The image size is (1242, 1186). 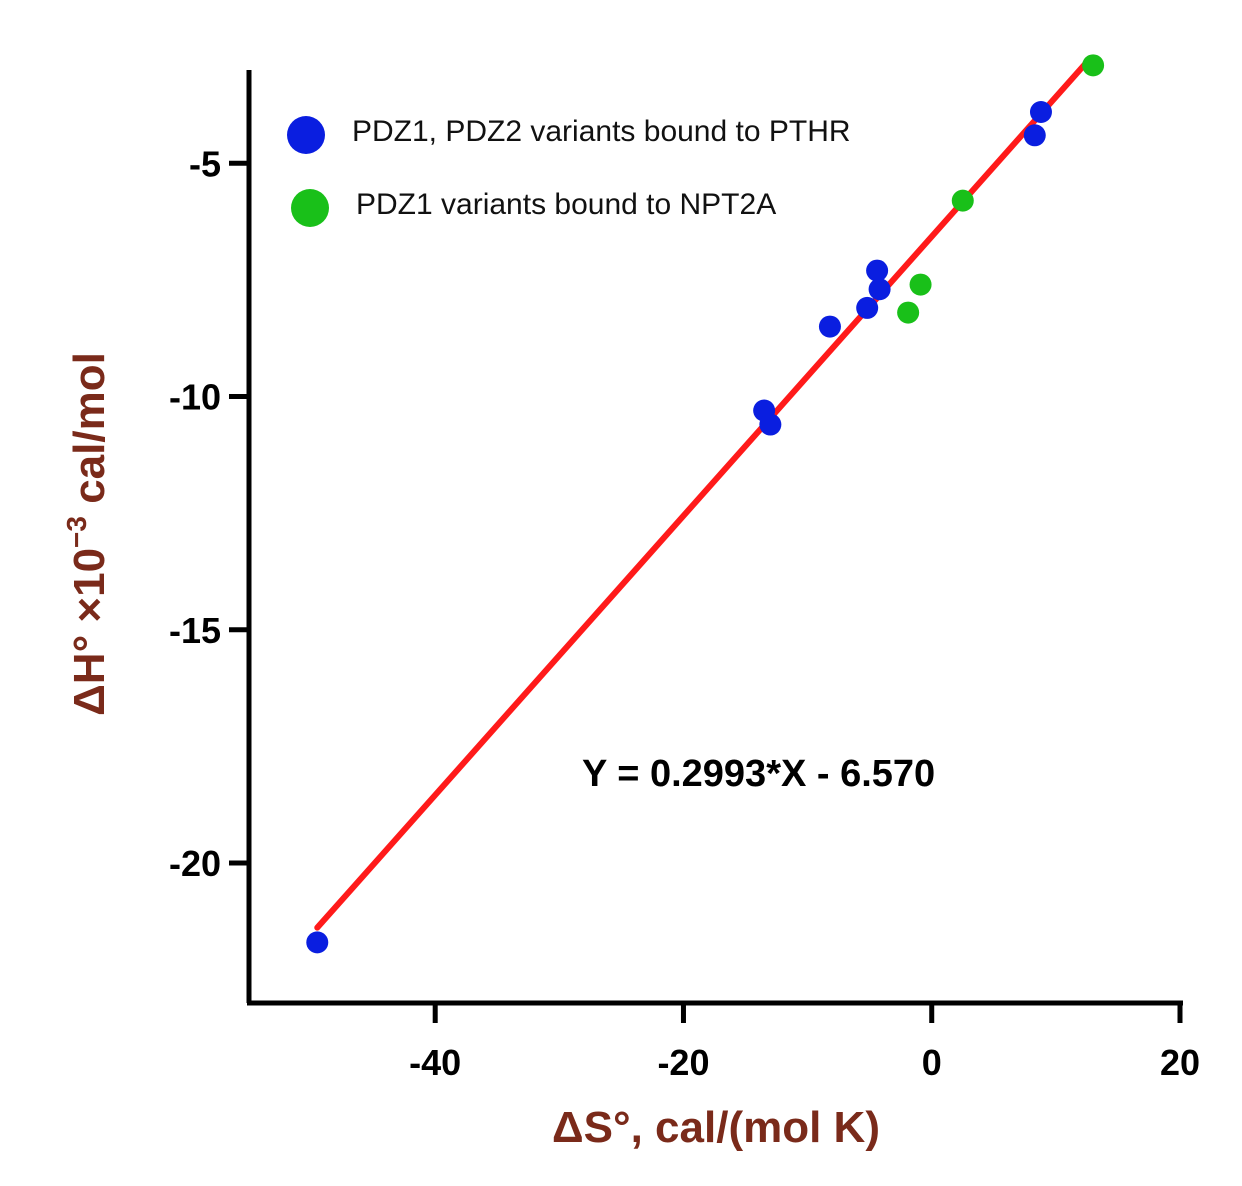 What do you see at coordinates (435, 1062) in the screenshot?
I see `x-tick-label-0: -40` at bounding box center [435, 1062].